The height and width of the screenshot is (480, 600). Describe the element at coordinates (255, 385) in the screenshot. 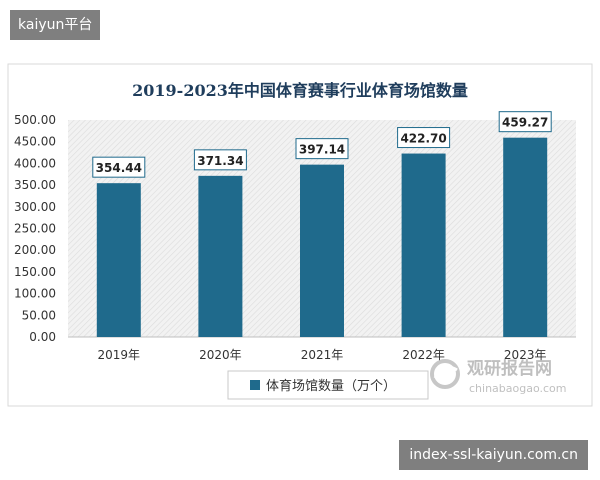

I see `legend-swatch` at that location.